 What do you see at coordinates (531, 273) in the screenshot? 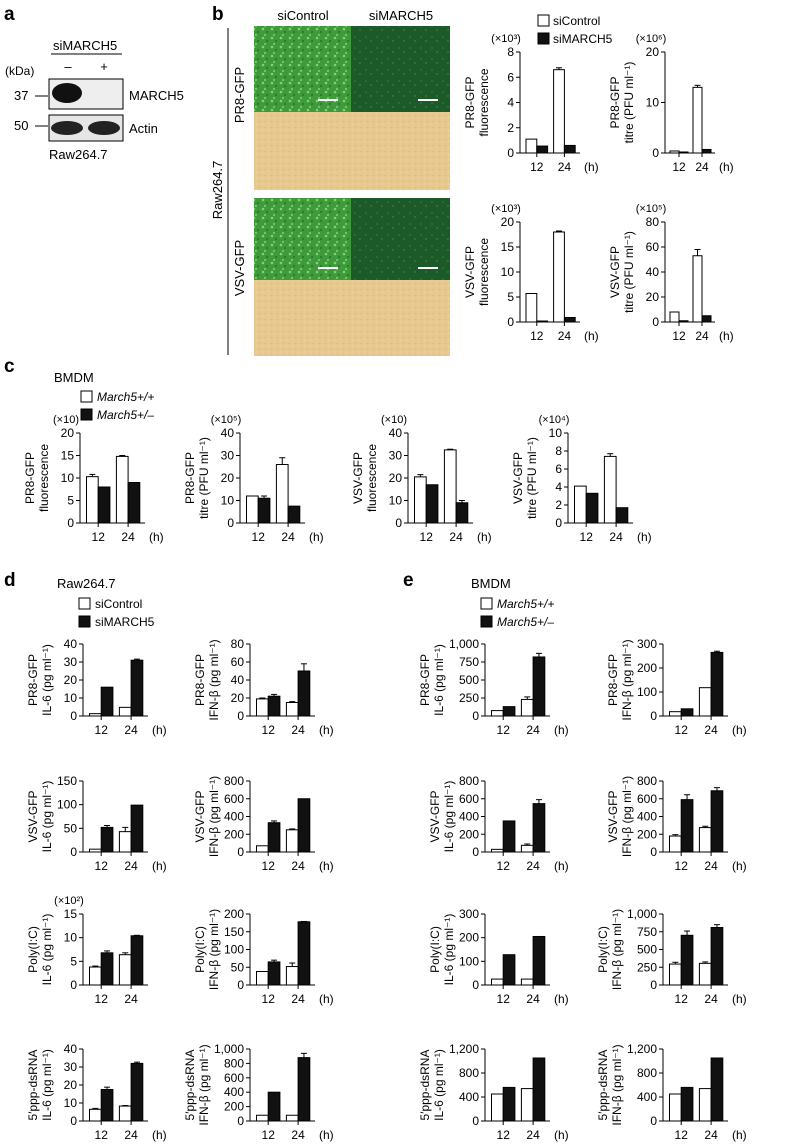
I see `chart-b3: 0 5 10 15 20(×10³) VSV-GFP fluorescence 12 24 (h)` at bounding box center [531, 273].